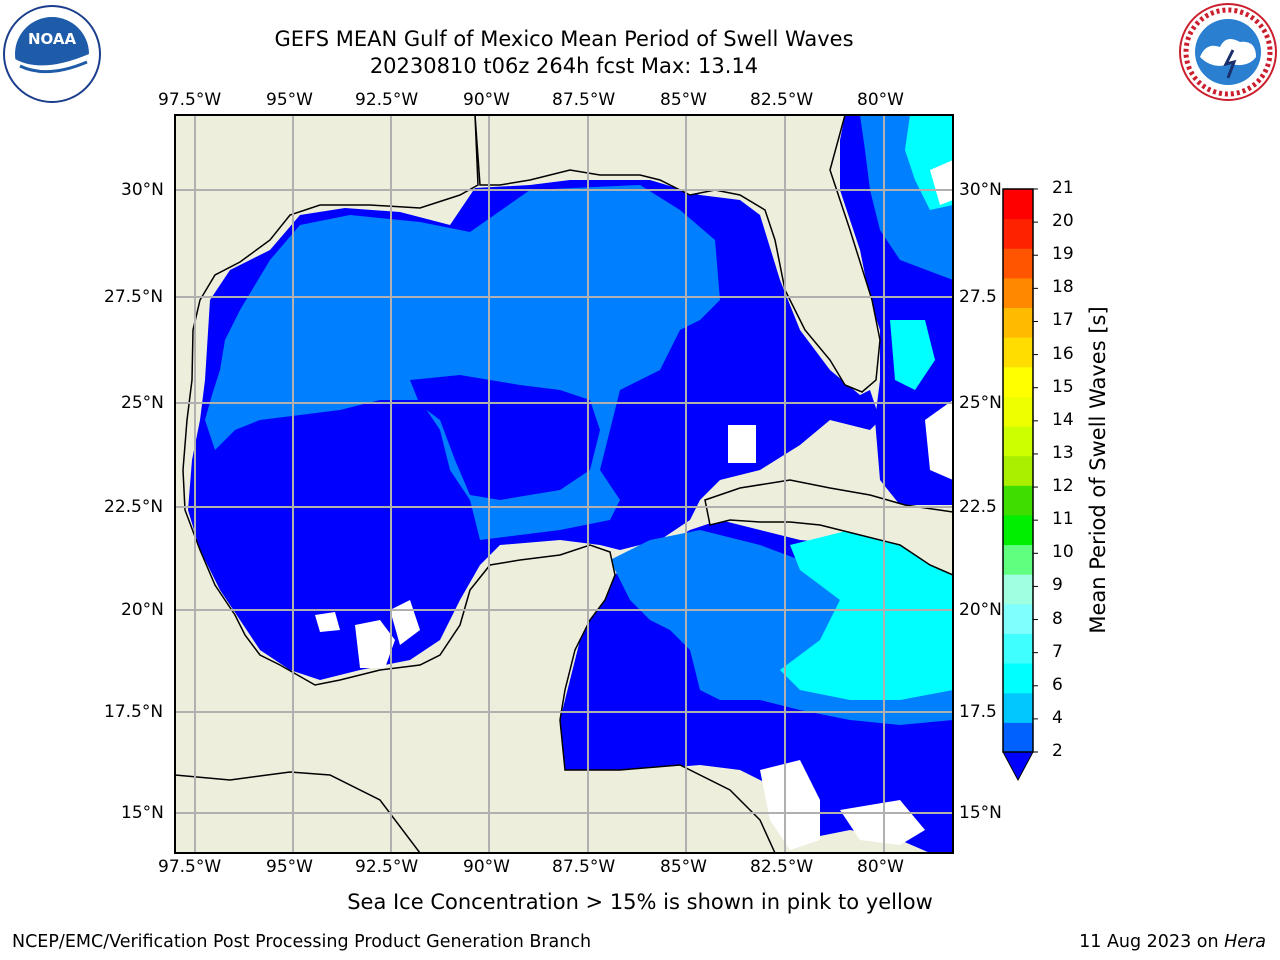 This screenshot has width=1280, height=960. Describe the element at coordinates (1057, 585) in the screenshot. I see `colorbar-tick-label: 9` at that location.